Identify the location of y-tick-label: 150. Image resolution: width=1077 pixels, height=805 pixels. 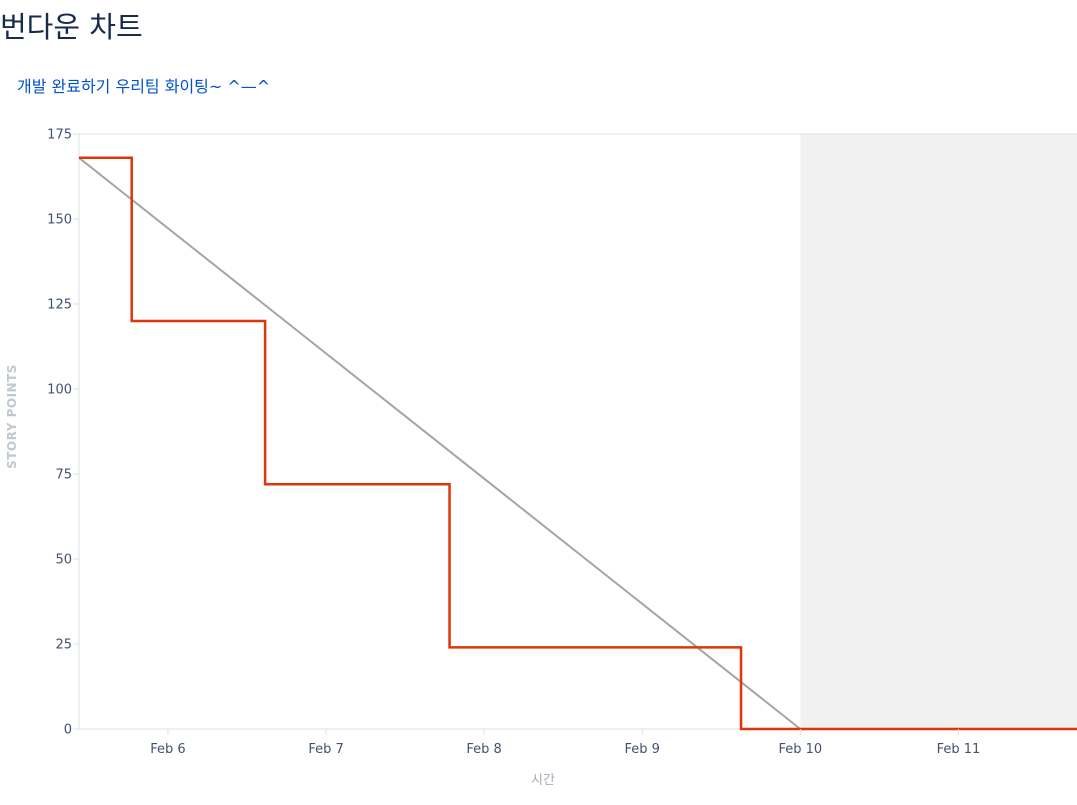
(59, 220).